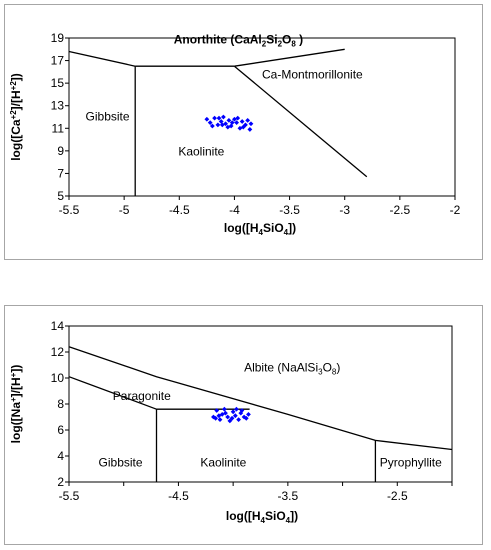  What do you see at coordinates (58, 38) in the screenshot?
I see `y-tick-label: 19` at bounding box center [58, 38].